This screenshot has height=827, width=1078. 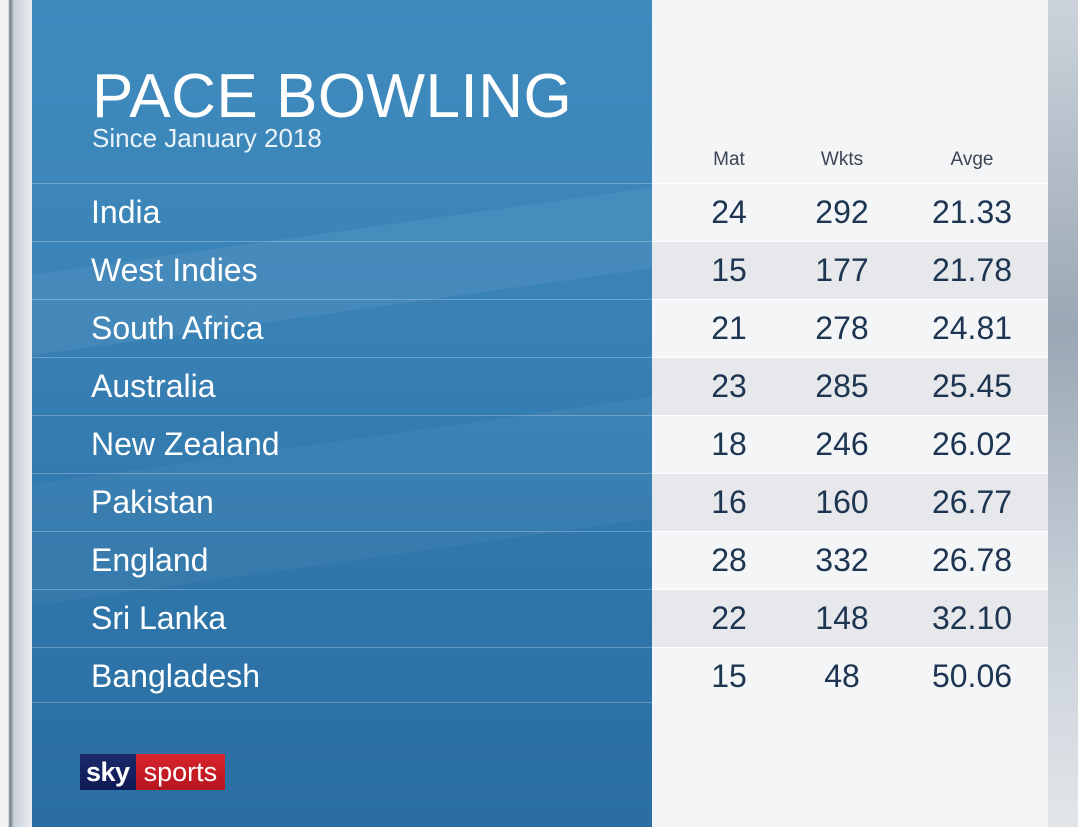 I want to click on team-name: England, so click(x=150, y=560).